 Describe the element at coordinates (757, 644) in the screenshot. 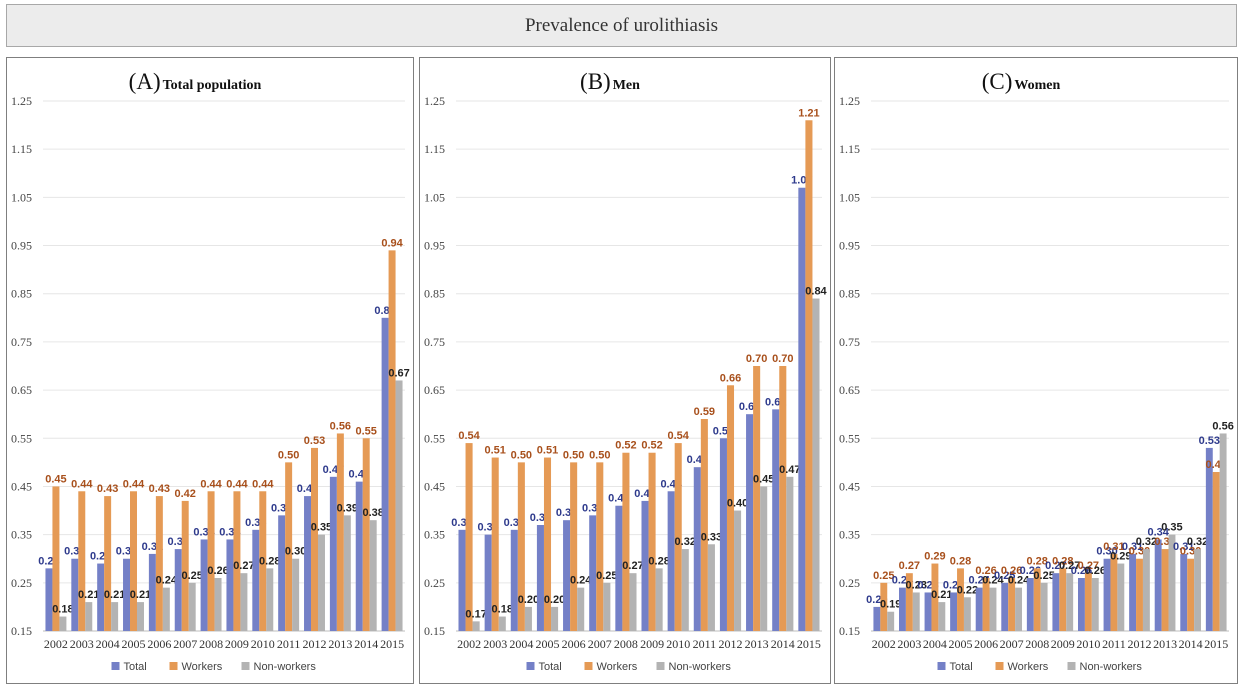

I see `x-tick-label: 2013` at that location.